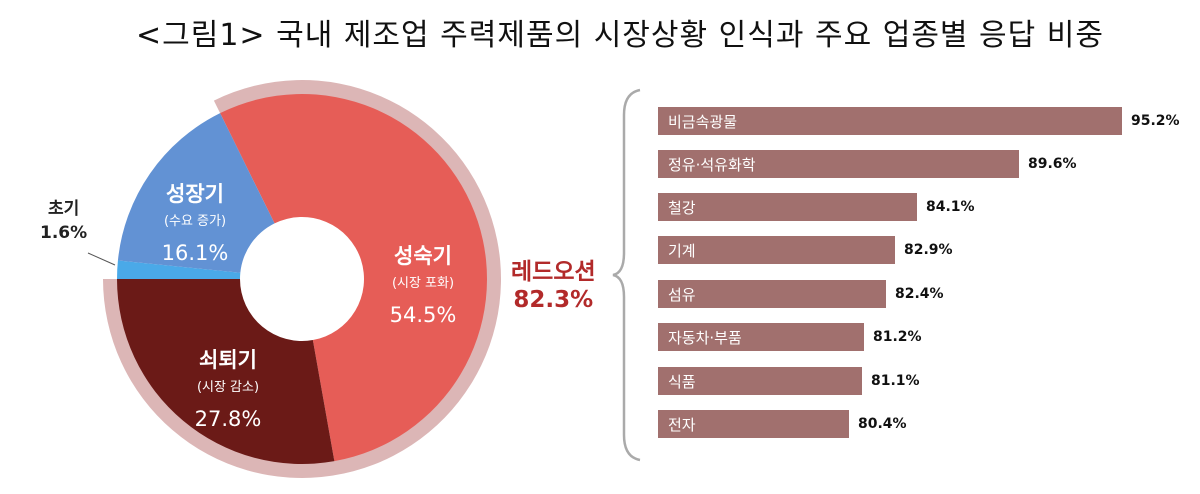 The height and width of the screenshot is (494, 1200). Describe the element at coordinates (1052, 164) in the screenshot. I see `bar-value: 89.6%` at that location.